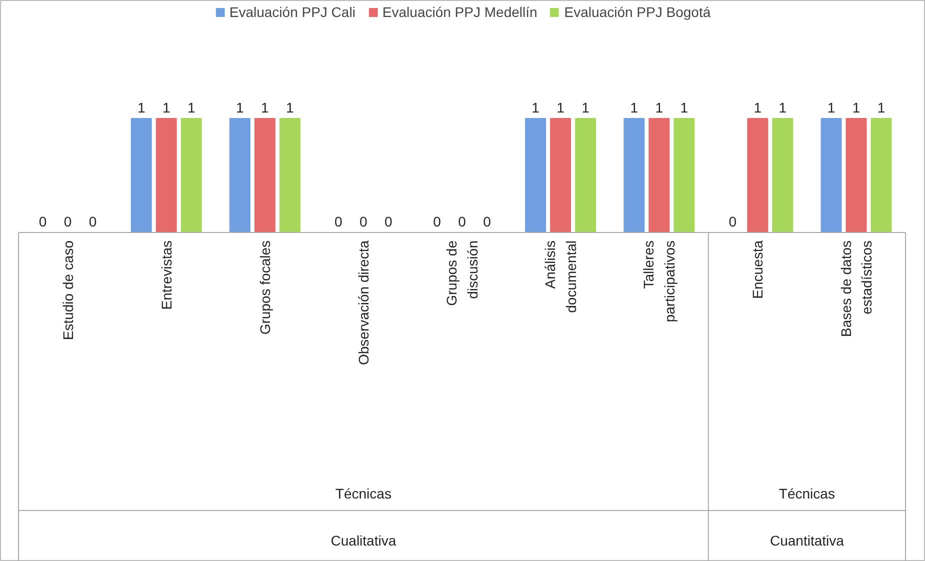  I want to click on legend-label: Evaluación PPJ Bogotá, so click(637, 12).